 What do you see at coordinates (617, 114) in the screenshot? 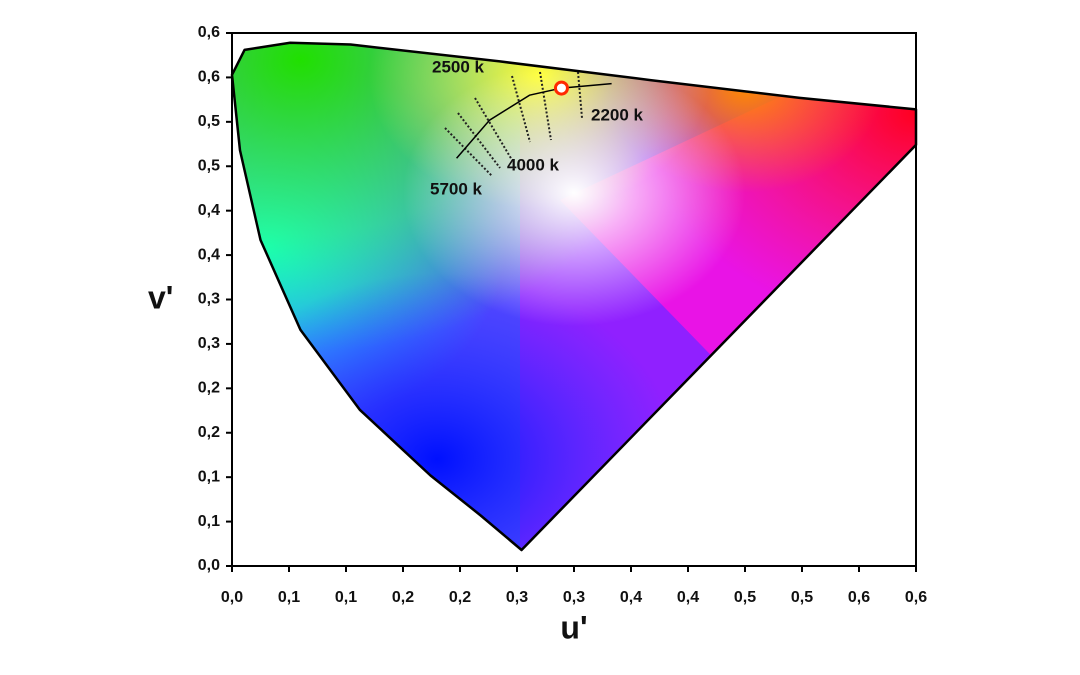
I see `cct-label: 2200 k` at bounding box center [617, 114].